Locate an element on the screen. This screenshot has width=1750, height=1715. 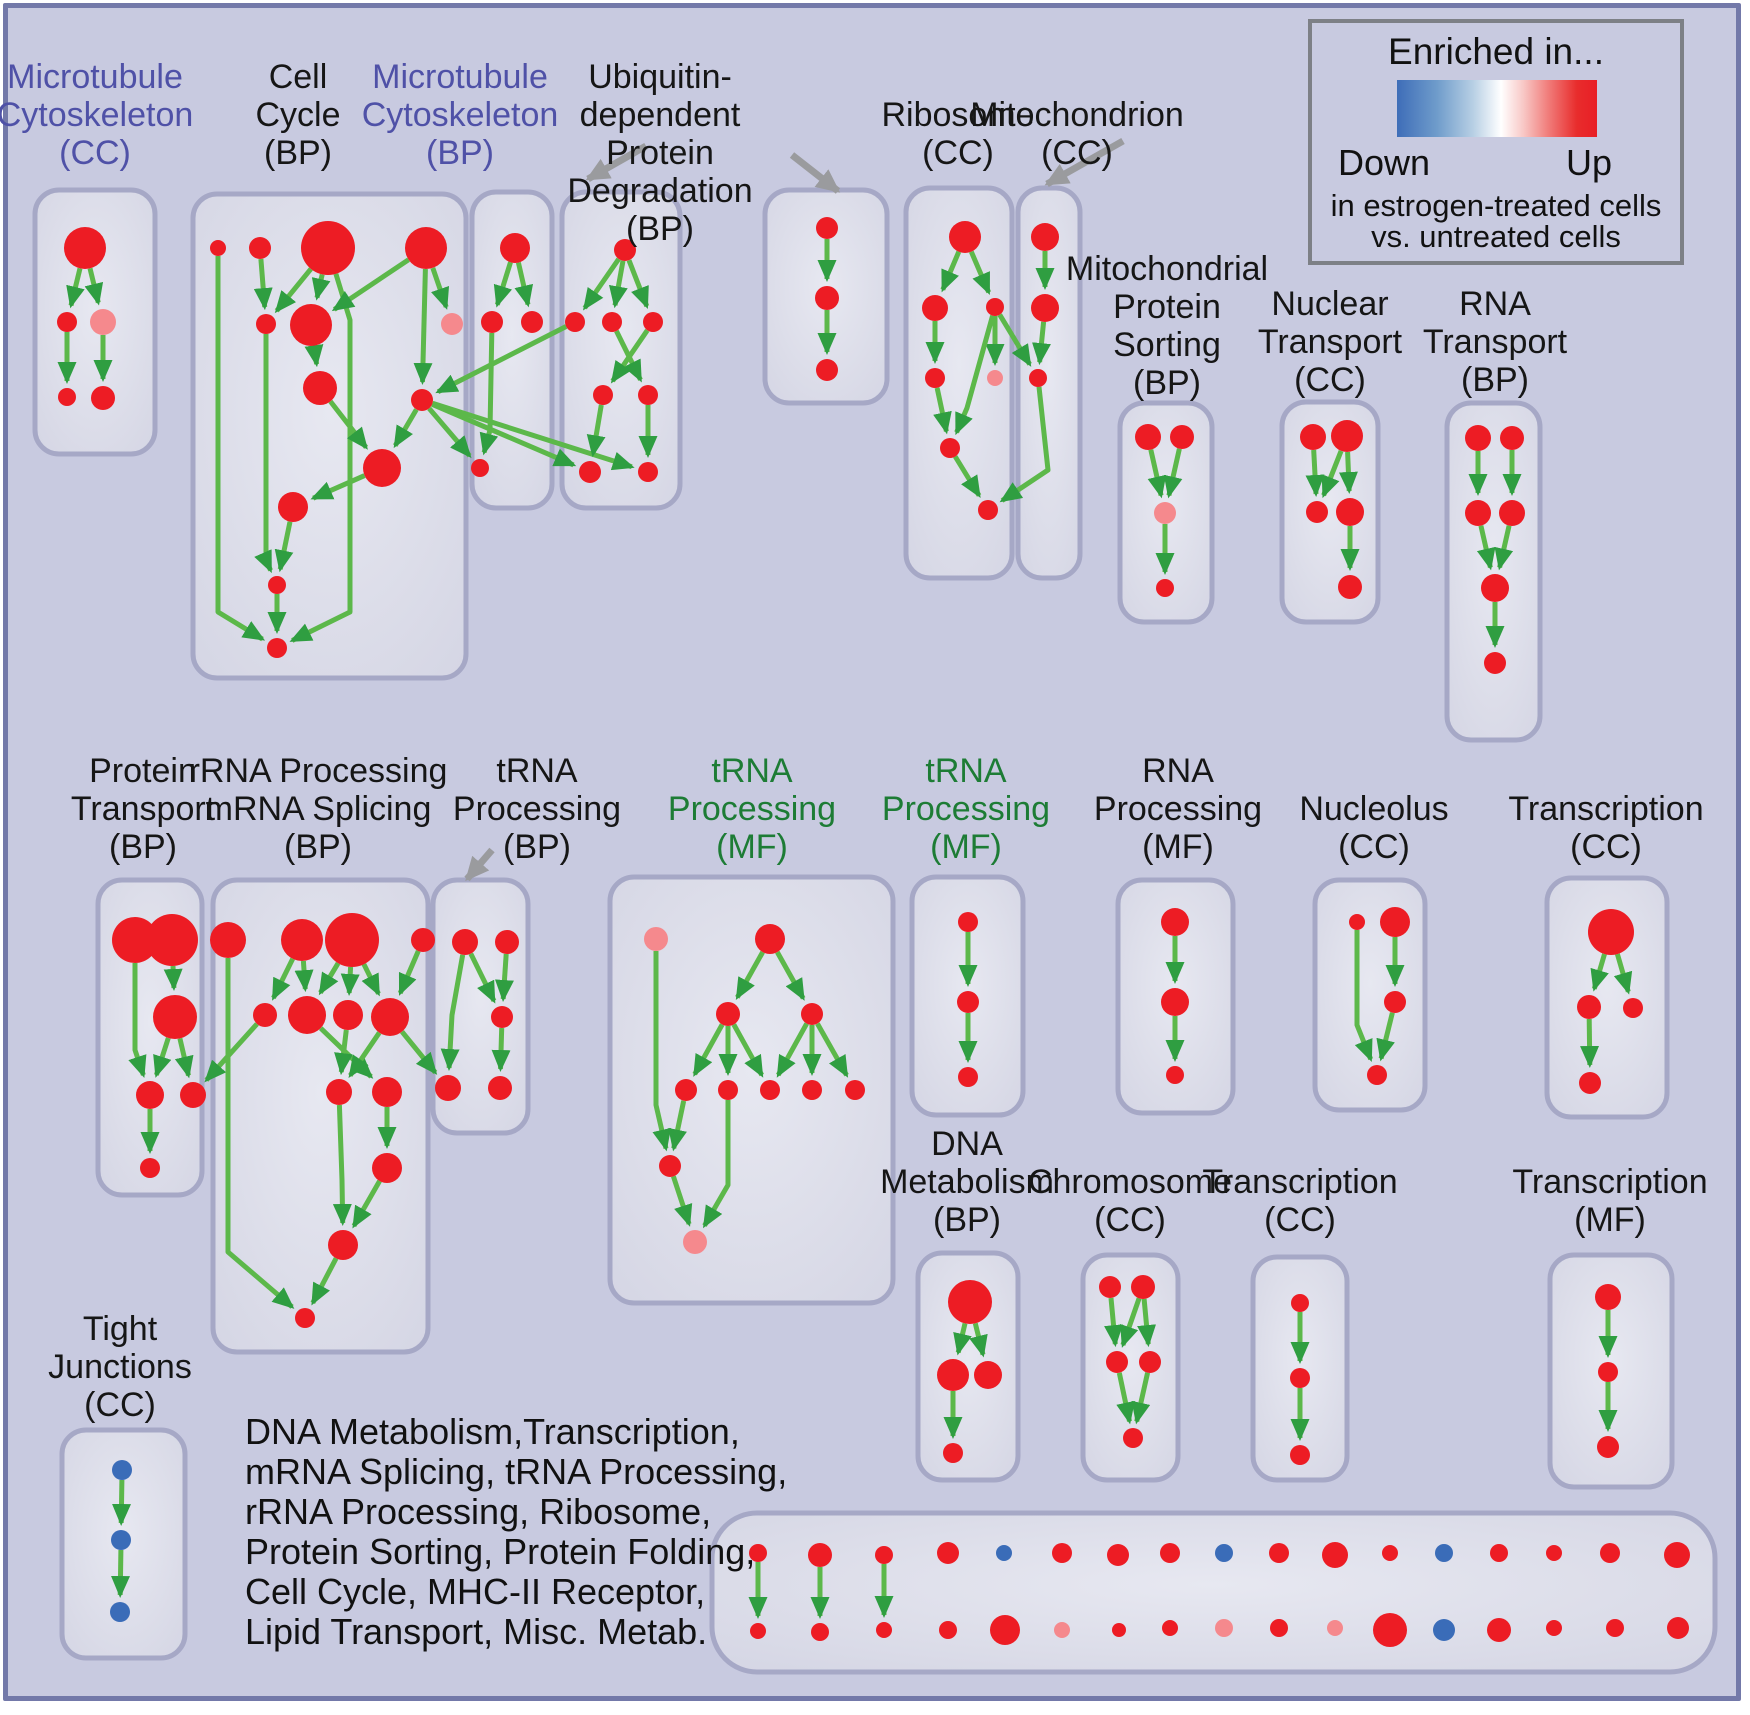
group-title-line: Mitochondrion is located at coordinates (1077, 115).